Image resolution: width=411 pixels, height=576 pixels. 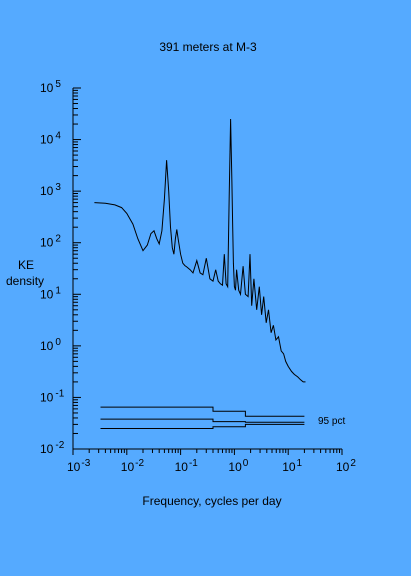 I want to click on y-tick-label: 10 5, so click(x=50, y=87).